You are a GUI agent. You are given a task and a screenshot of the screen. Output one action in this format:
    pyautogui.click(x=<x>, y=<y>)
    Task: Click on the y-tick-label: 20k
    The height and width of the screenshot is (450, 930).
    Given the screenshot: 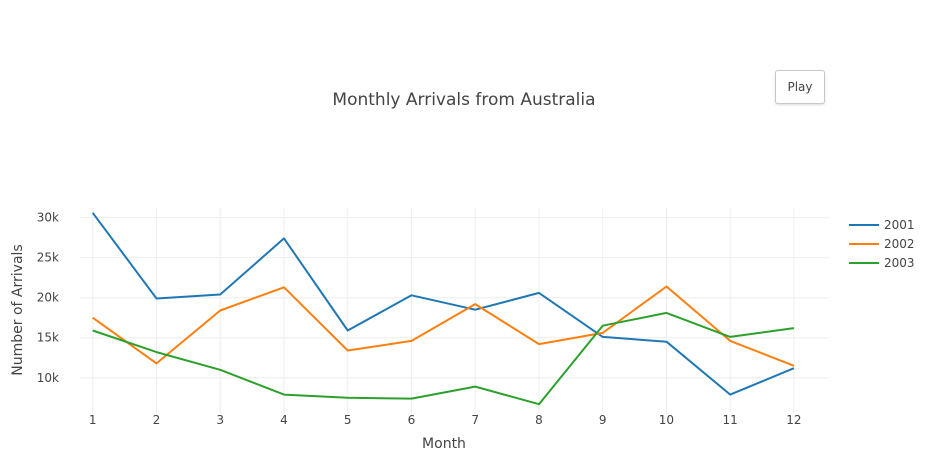 What is the action you would take?
    pyautogui.click(x=48, y=298)
    